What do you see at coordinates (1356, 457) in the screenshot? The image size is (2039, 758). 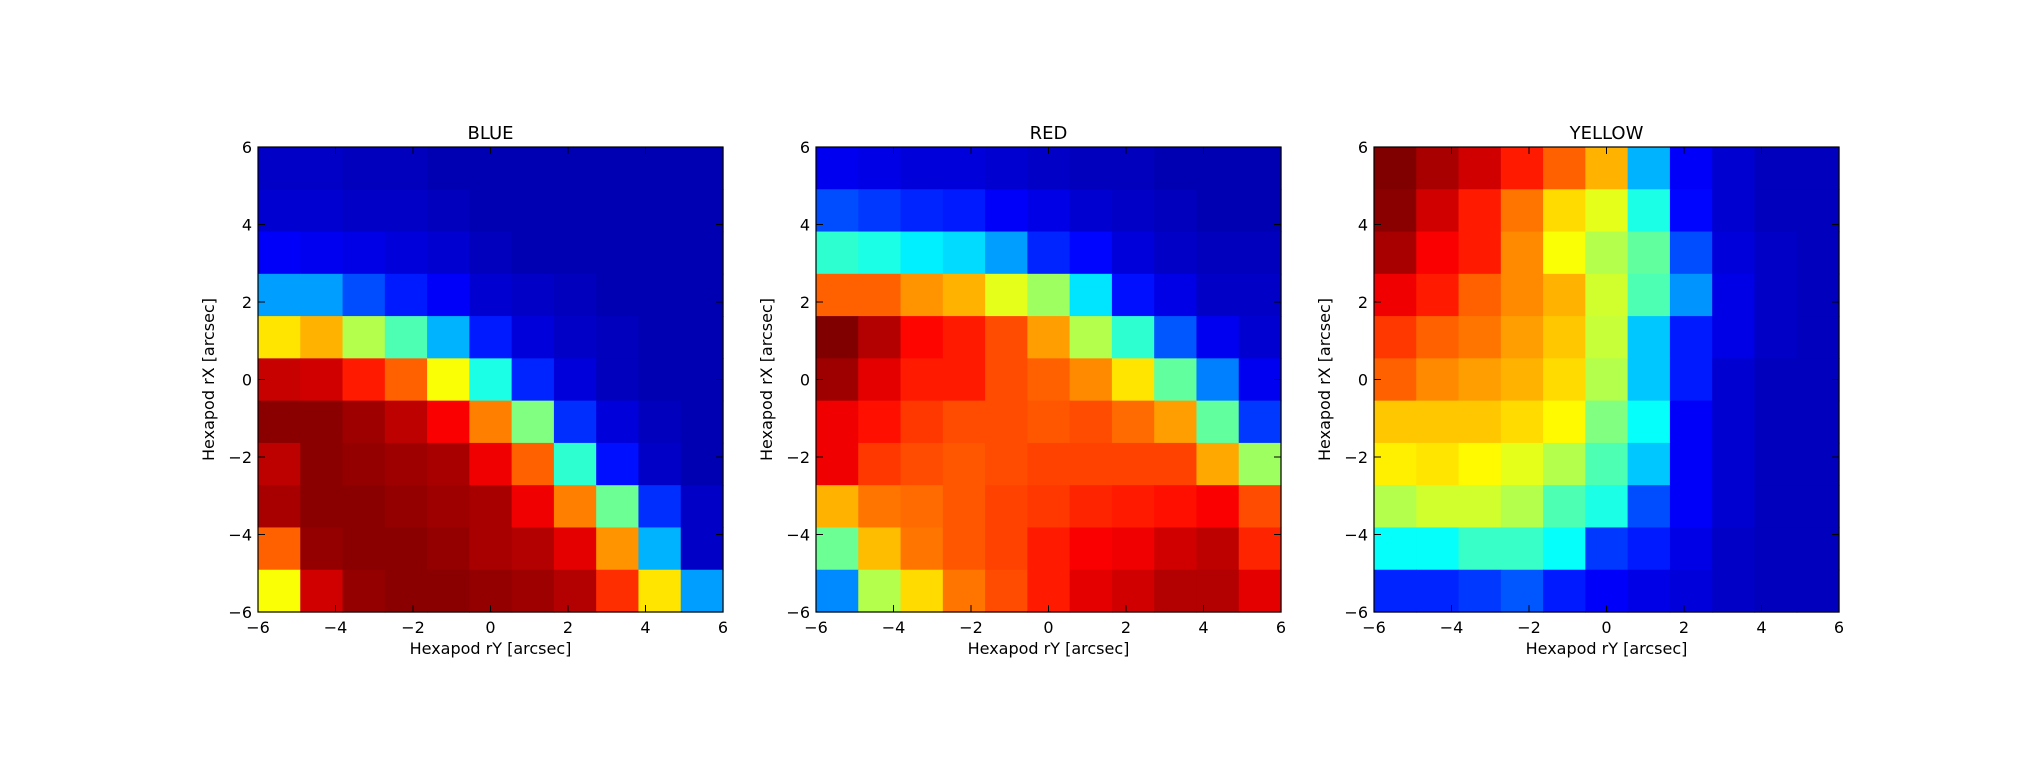 I see `y-tick-label: −2` at bounding box center [1356, 457].